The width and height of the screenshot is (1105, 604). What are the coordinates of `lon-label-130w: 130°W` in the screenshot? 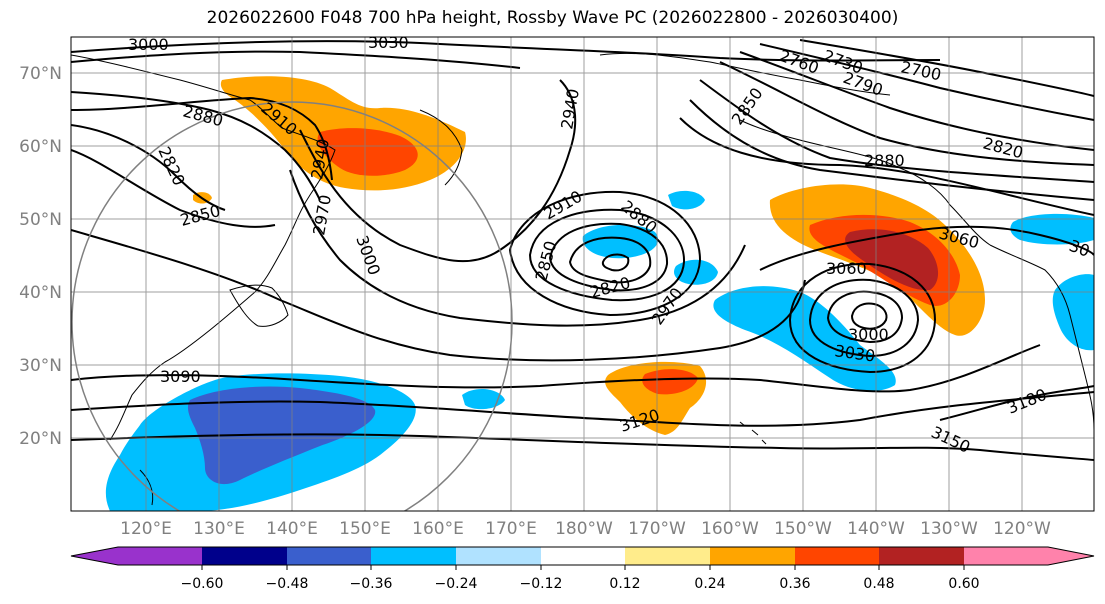 It's located at (949, 529).